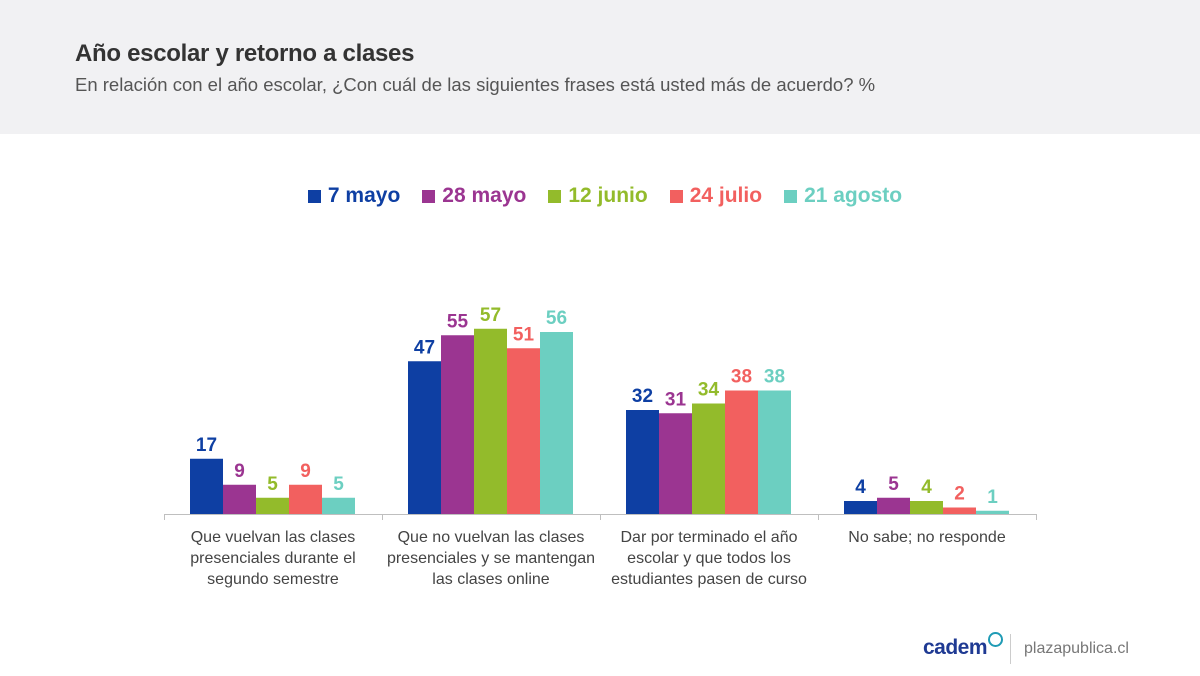 Image resolution: width=1200 pixels, height=676 pixels. Describe the element at coordinates (490, 315) in the screenshot. I see `data-label: 57` at that location.